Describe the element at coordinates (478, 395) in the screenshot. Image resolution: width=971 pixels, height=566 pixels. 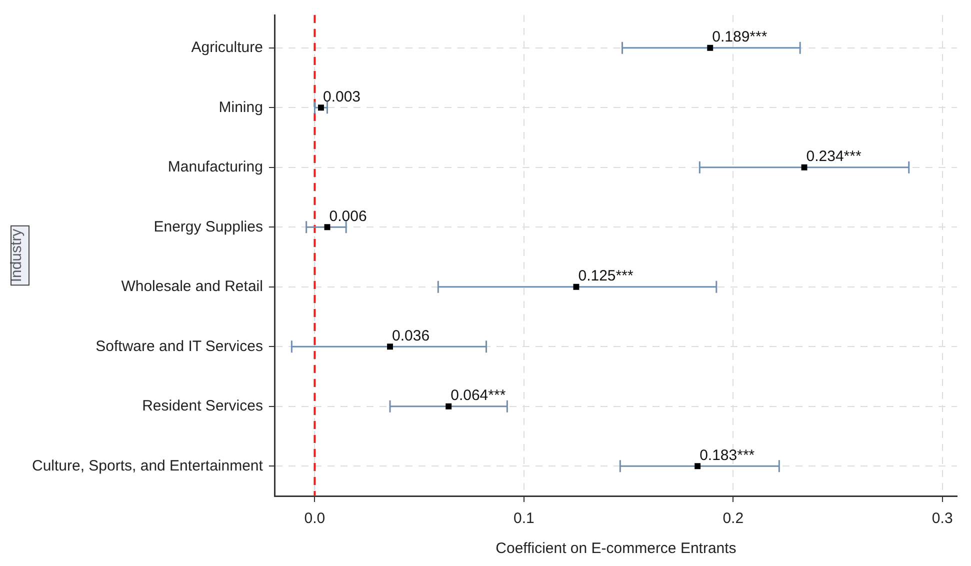
I see `data-label: 0.064***` at that location.